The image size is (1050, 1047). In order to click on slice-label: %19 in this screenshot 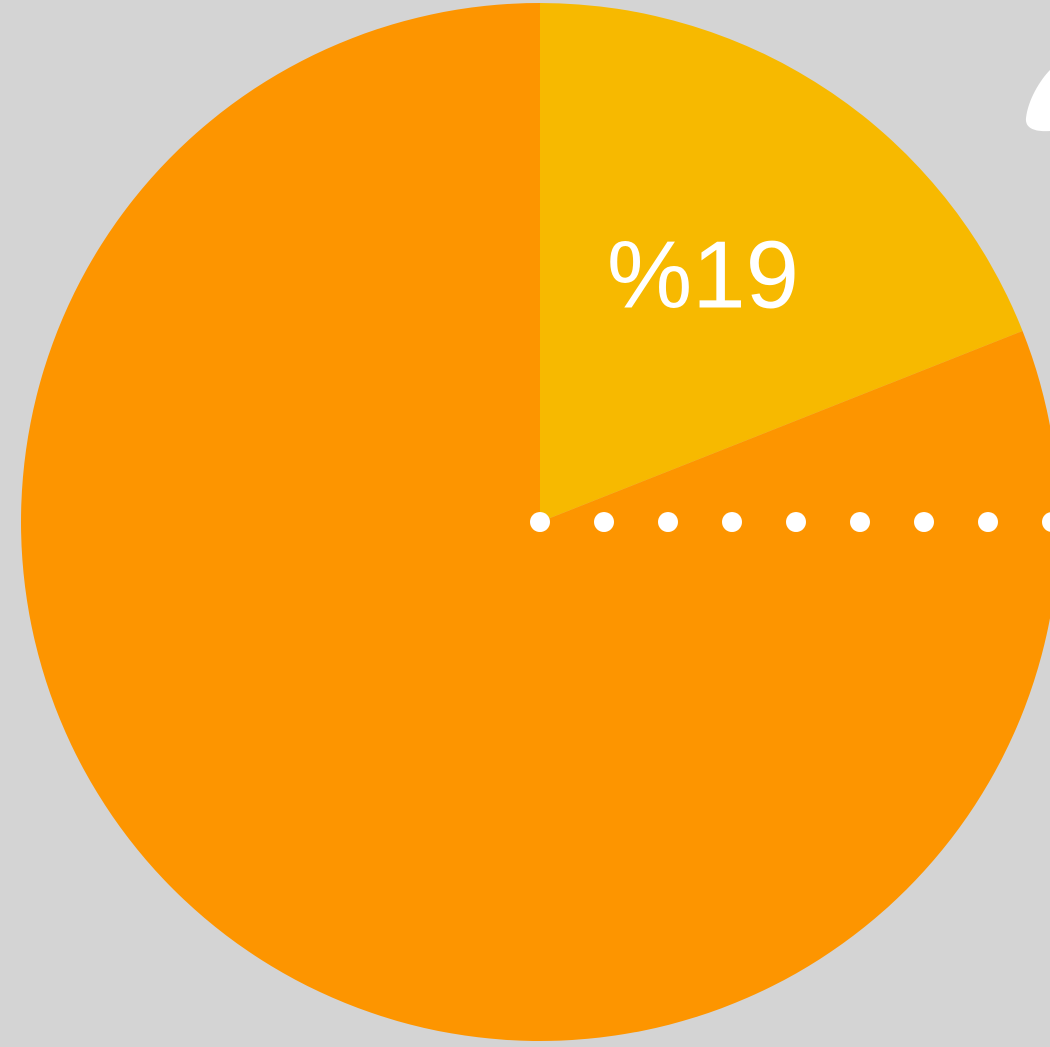, I will do `click(703, 275)`.